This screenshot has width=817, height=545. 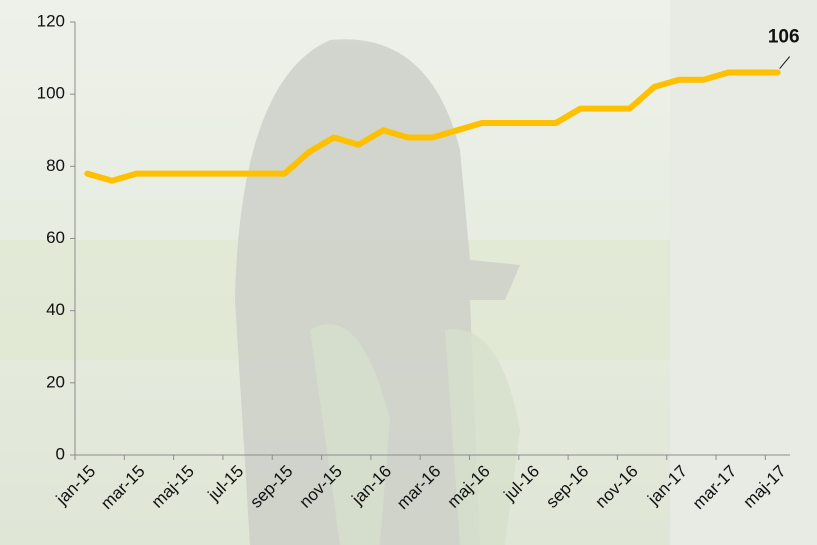 I want to click on y-tick-label: 20, so click(x=55, y=381).